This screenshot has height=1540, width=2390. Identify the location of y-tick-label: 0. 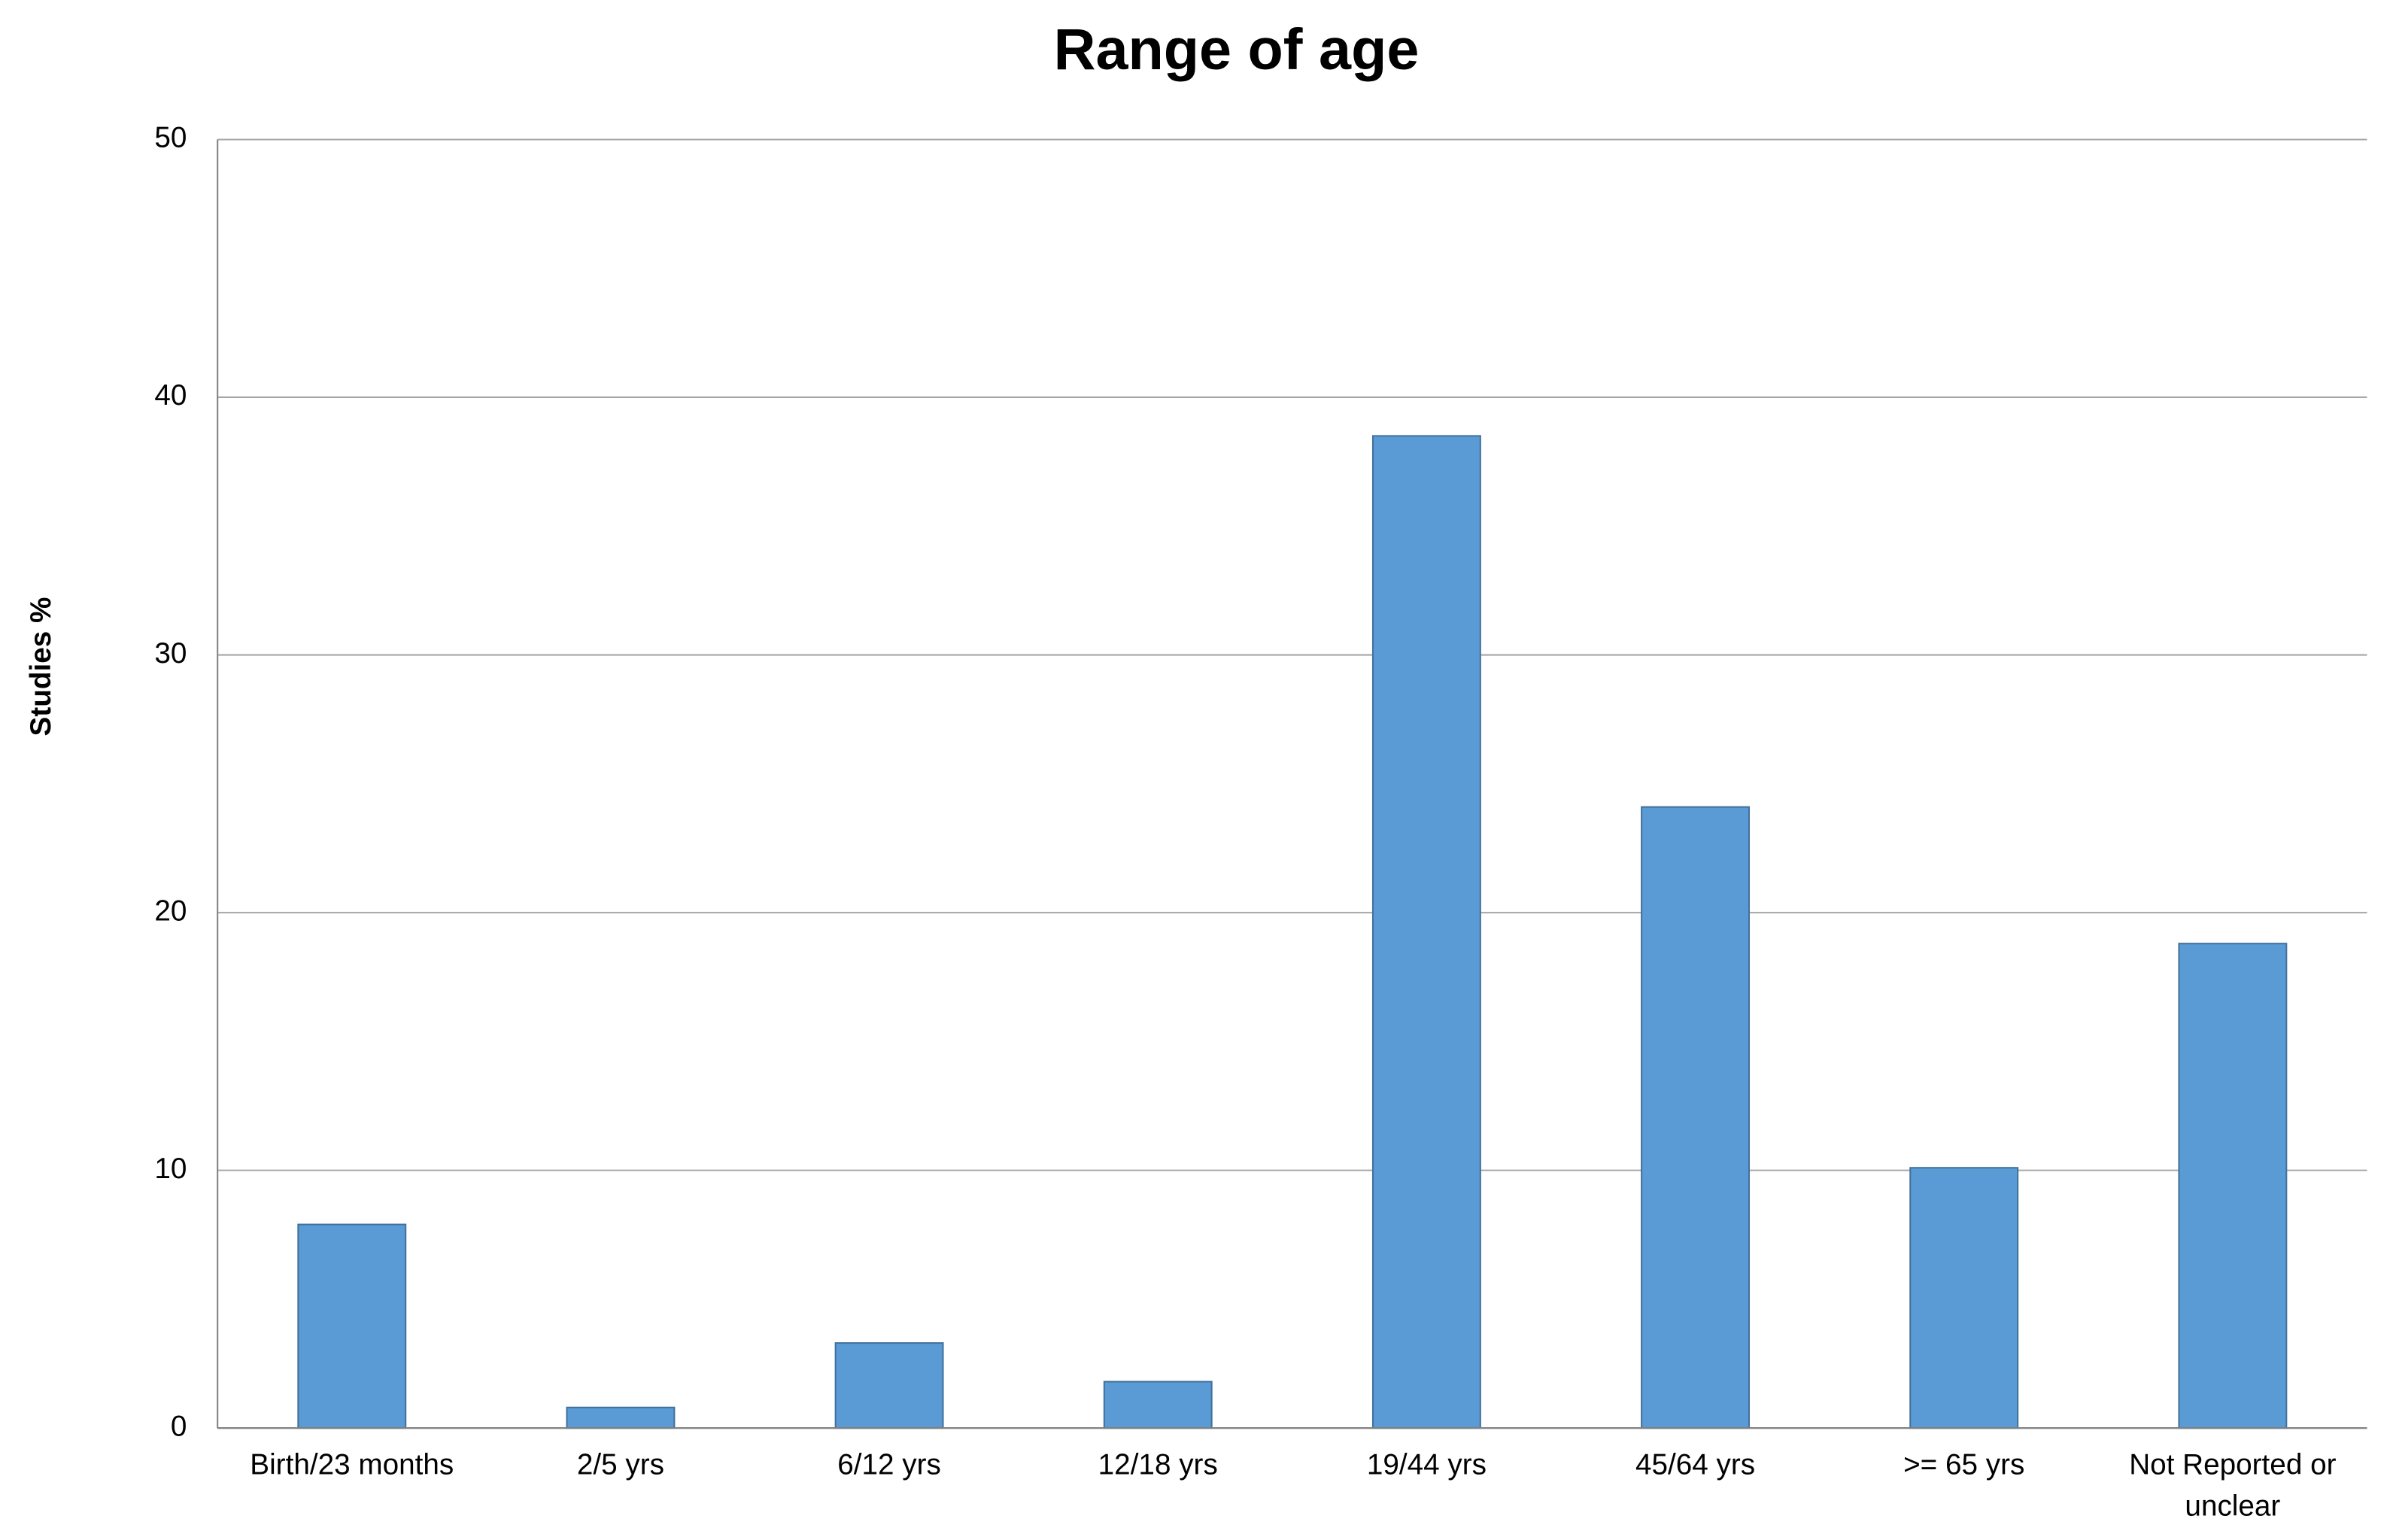
(179, 1426).